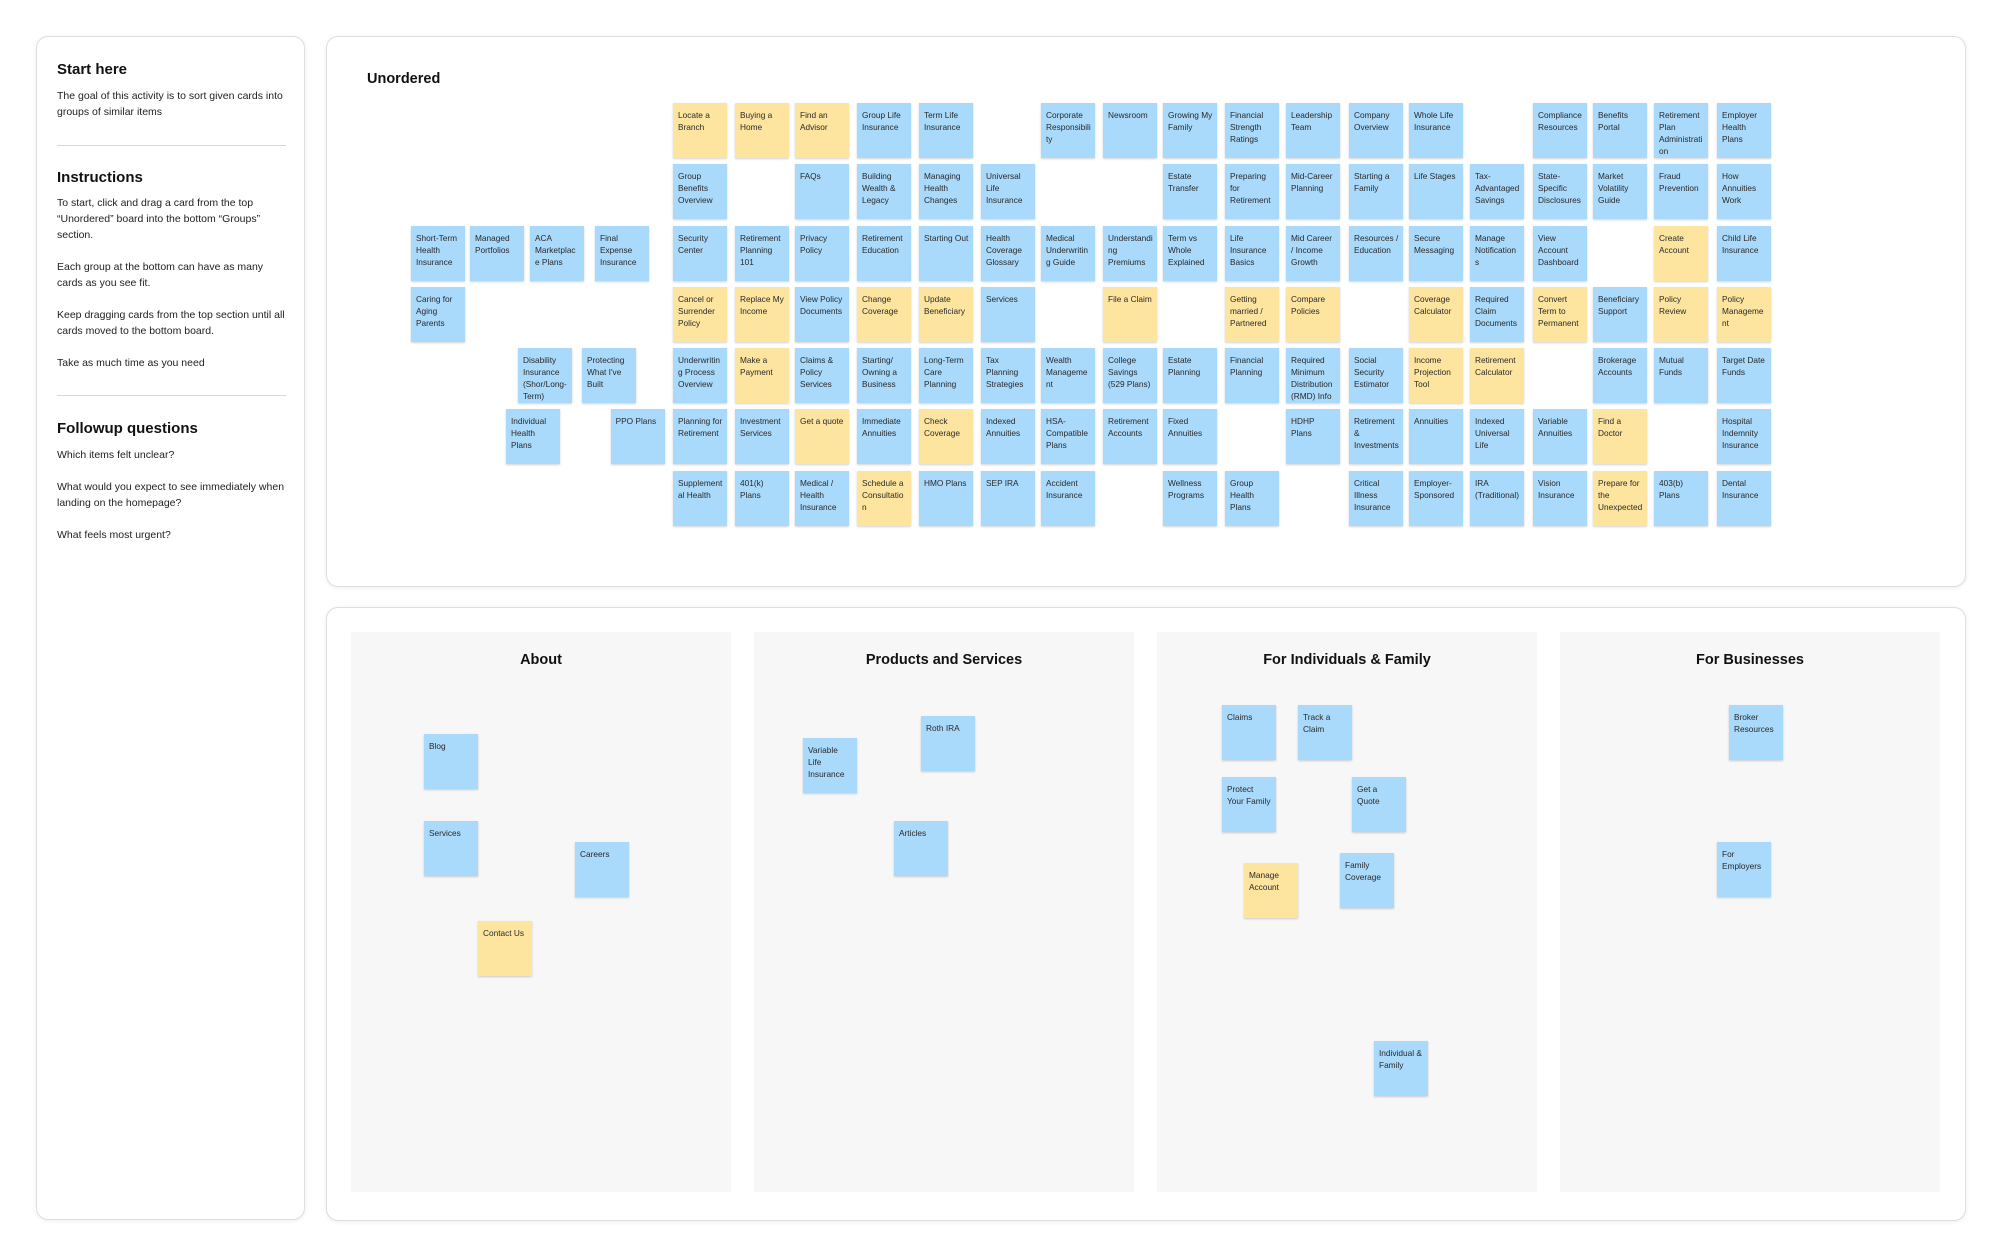  Describe the element at coordinates (1249, 804) in the screenshot. I see `card-protect-your-family: Protect Your Family` at that location.